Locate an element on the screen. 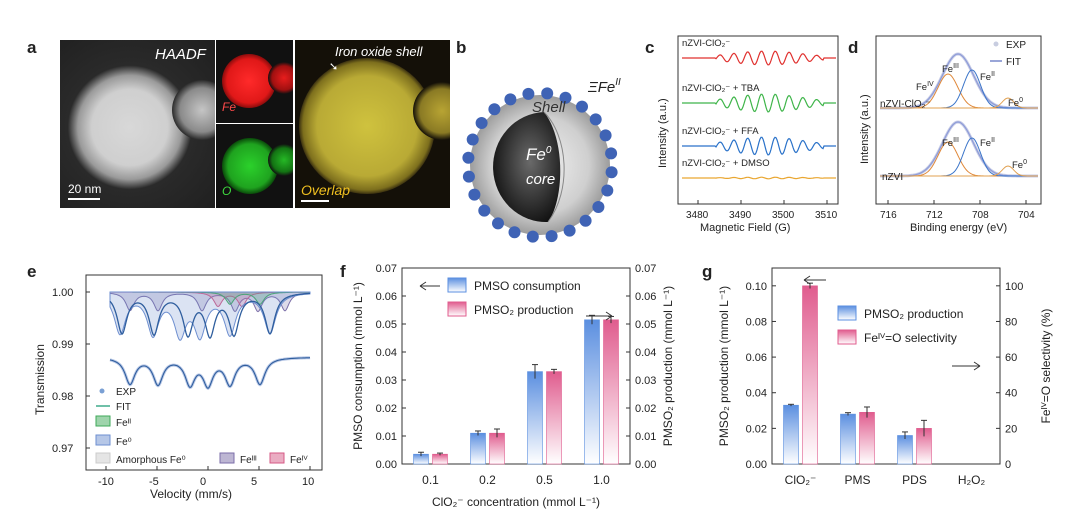 The image size is (1080, 527). y-tick-label: 0.10 is located at coordinates (756, 287).